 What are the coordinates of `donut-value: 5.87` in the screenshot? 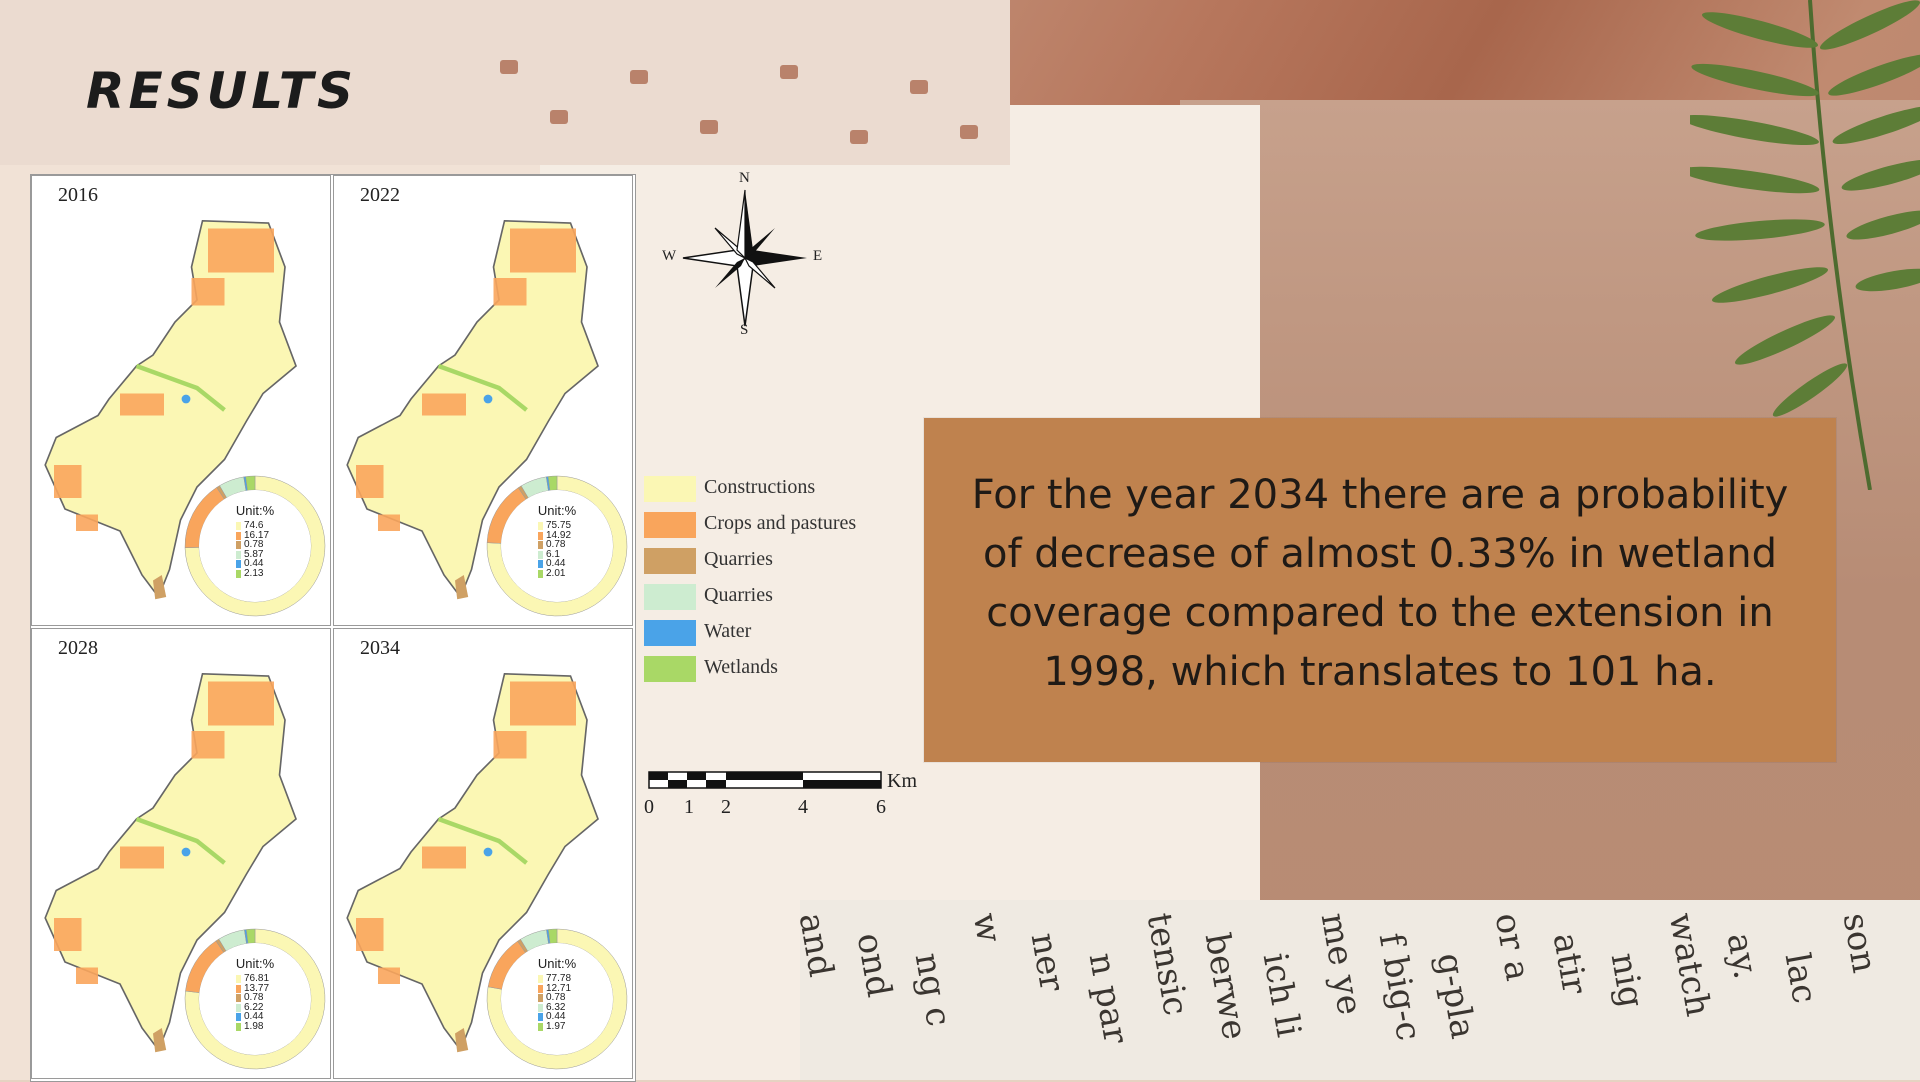 It's located at (252, 554).